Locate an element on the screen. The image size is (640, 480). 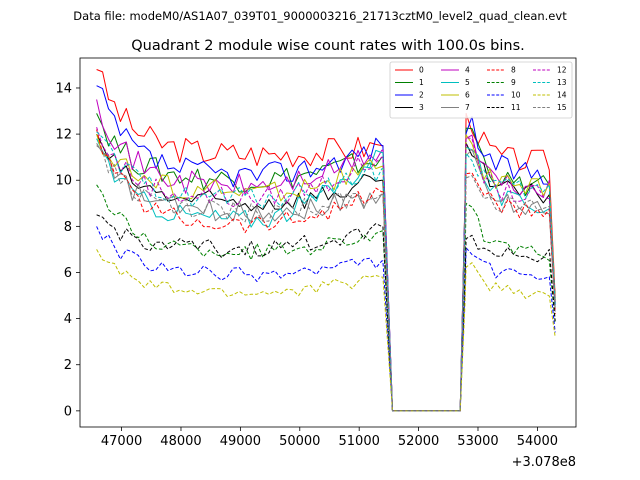
x-tick-label: 47000 is located at coordinates (121, 441).